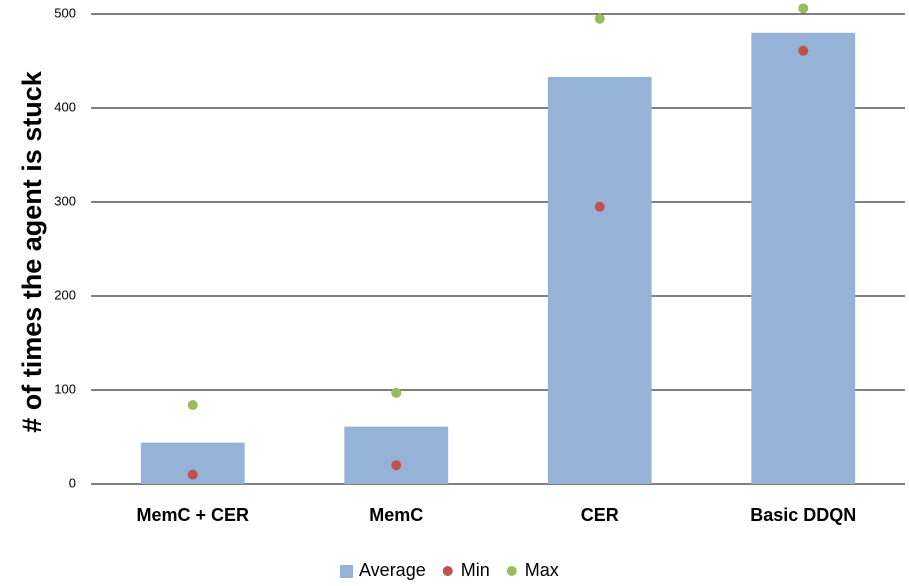  I want to click on y-tick-label: 200, so click(65, 294).